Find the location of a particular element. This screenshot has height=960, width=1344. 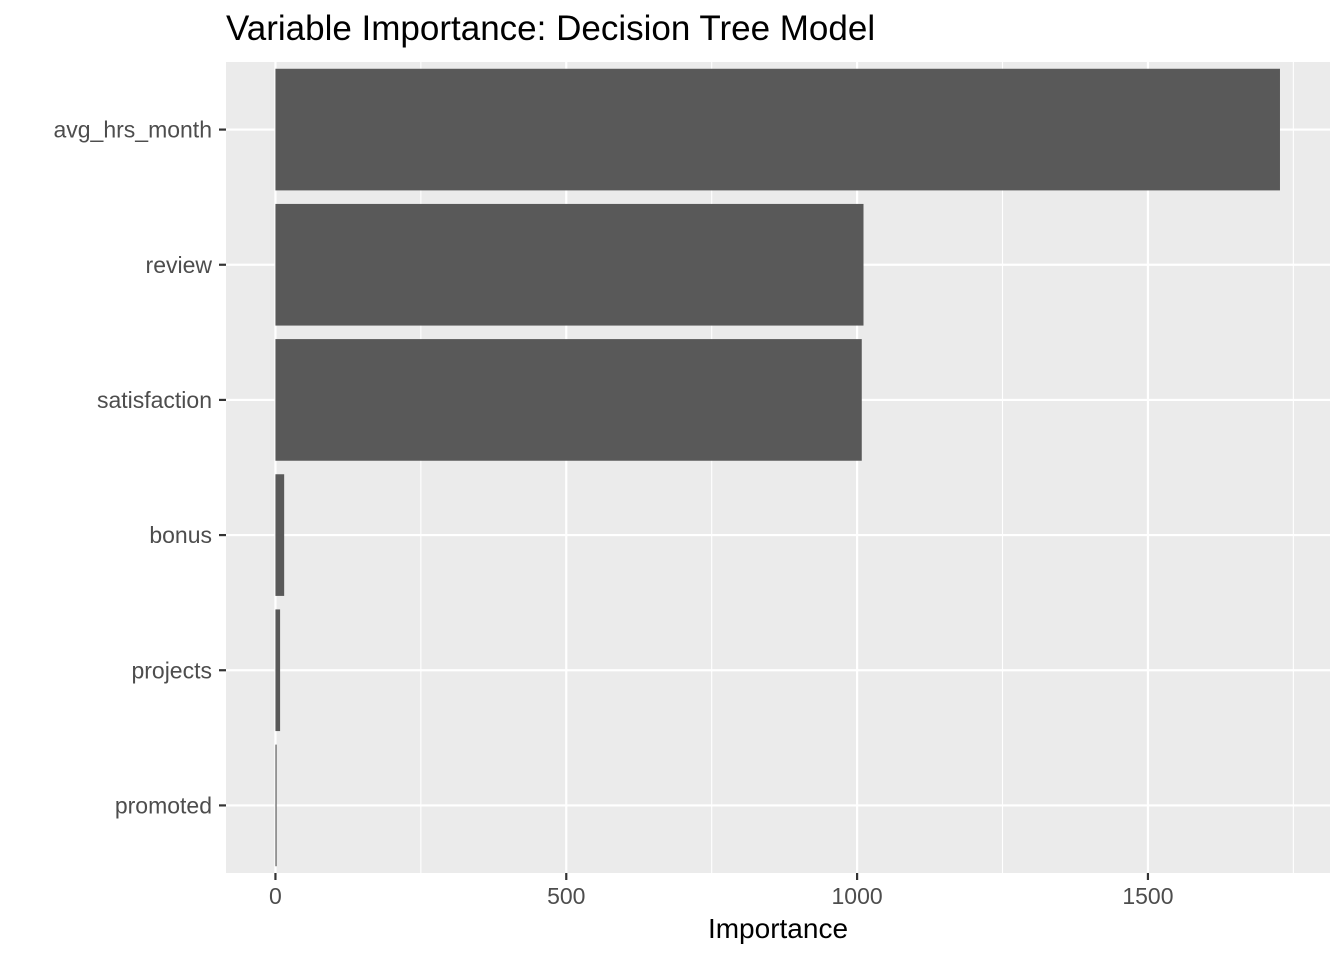

x-tick-label: 0 is located at coordinates (275, 896).